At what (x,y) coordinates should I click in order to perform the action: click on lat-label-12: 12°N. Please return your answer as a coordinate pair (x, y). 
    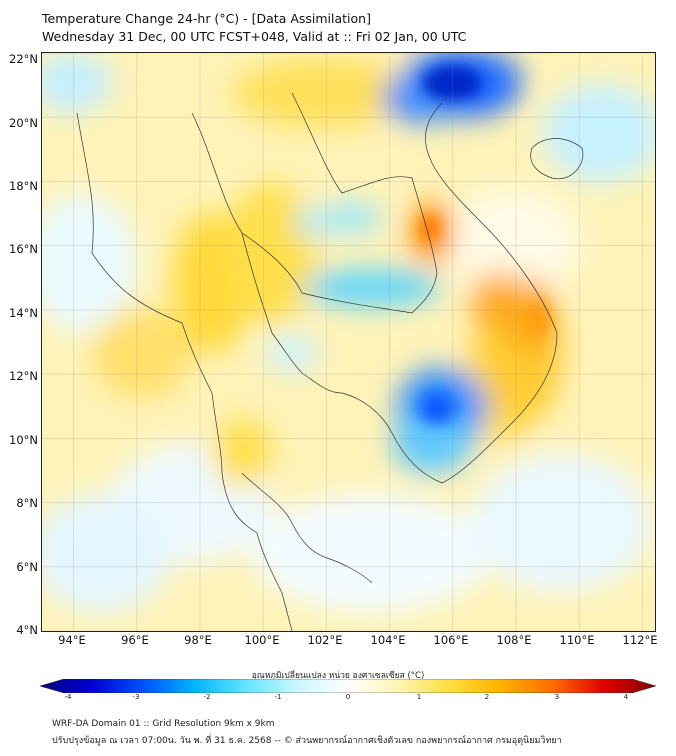
    Looking at the image, I should click on (23, 376).